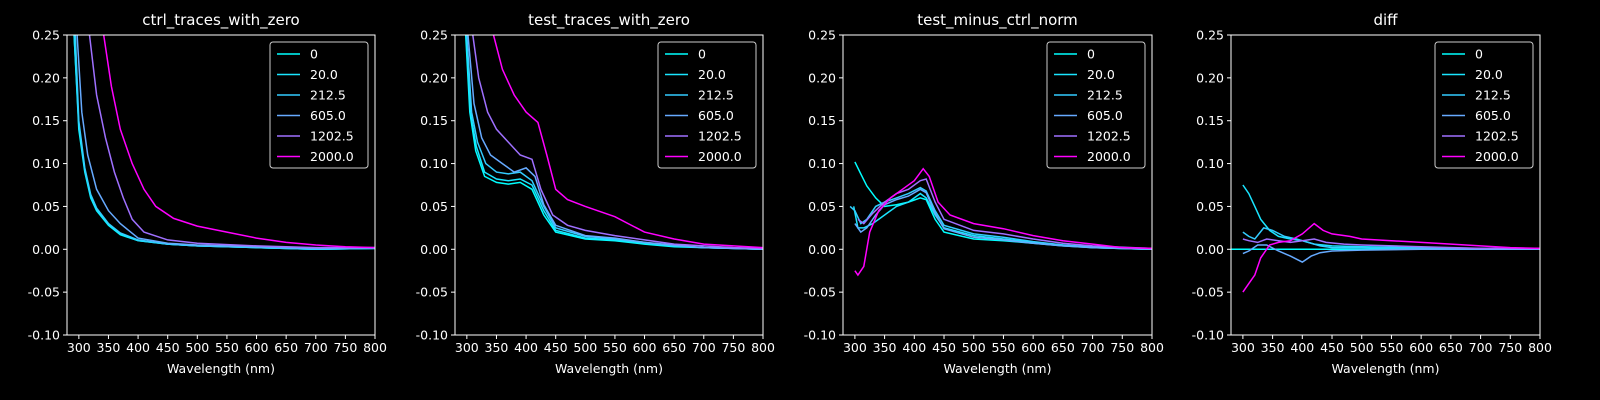 This screenshot has height=400, width=1600. I want to click on y-tick-label: -0.10, so click(1208, 335).